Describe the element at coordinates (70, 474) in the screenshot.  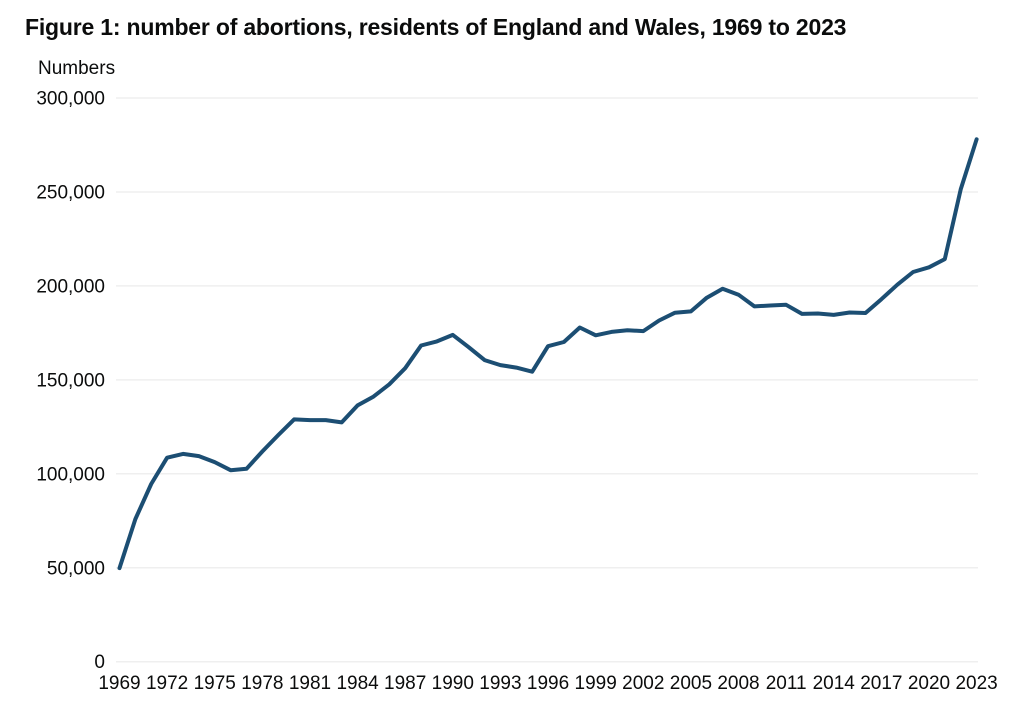
I see `y-tick-label: 100,000` at that location.